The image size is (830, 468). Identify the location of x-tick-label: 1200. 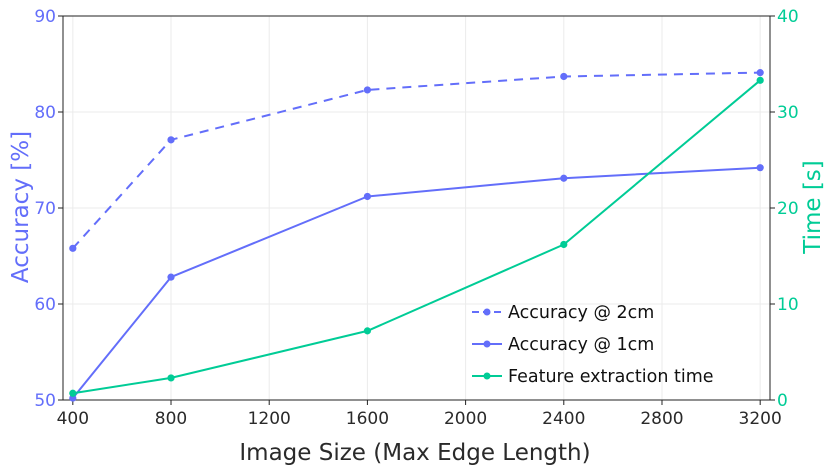
(269, 419).